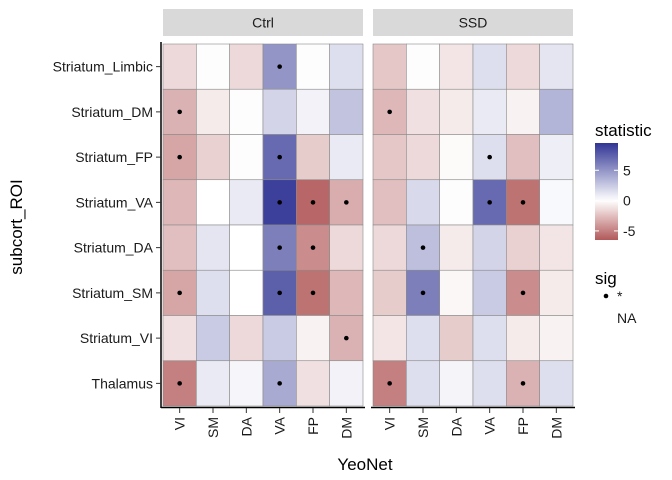 The height and width of the screenshot is (480, 672). Describe the element at coordinates (112, 293) in the screenshot. I see `y-tick-label: Striatum_SM` at that location.